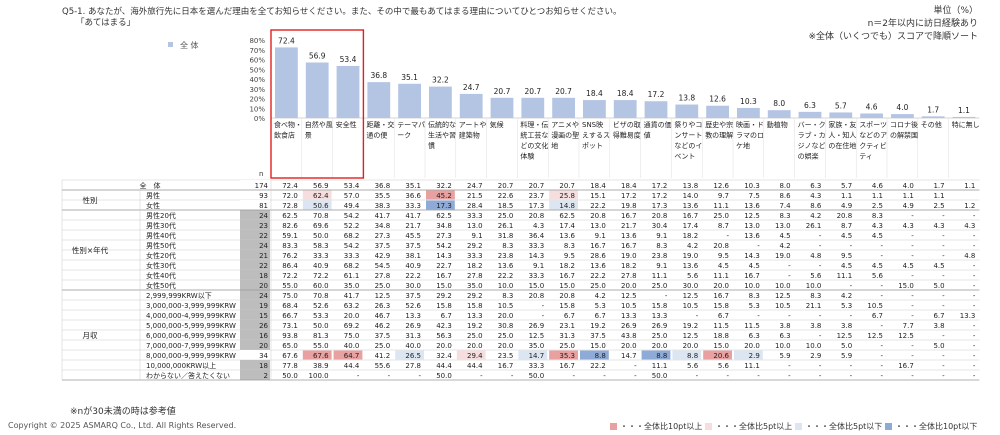 The width and height of the screenshot is (1000, 435). Describe the element at coordinates (532, 91) in the screenshot. I see `bar-value-label: 20.7` at that location.